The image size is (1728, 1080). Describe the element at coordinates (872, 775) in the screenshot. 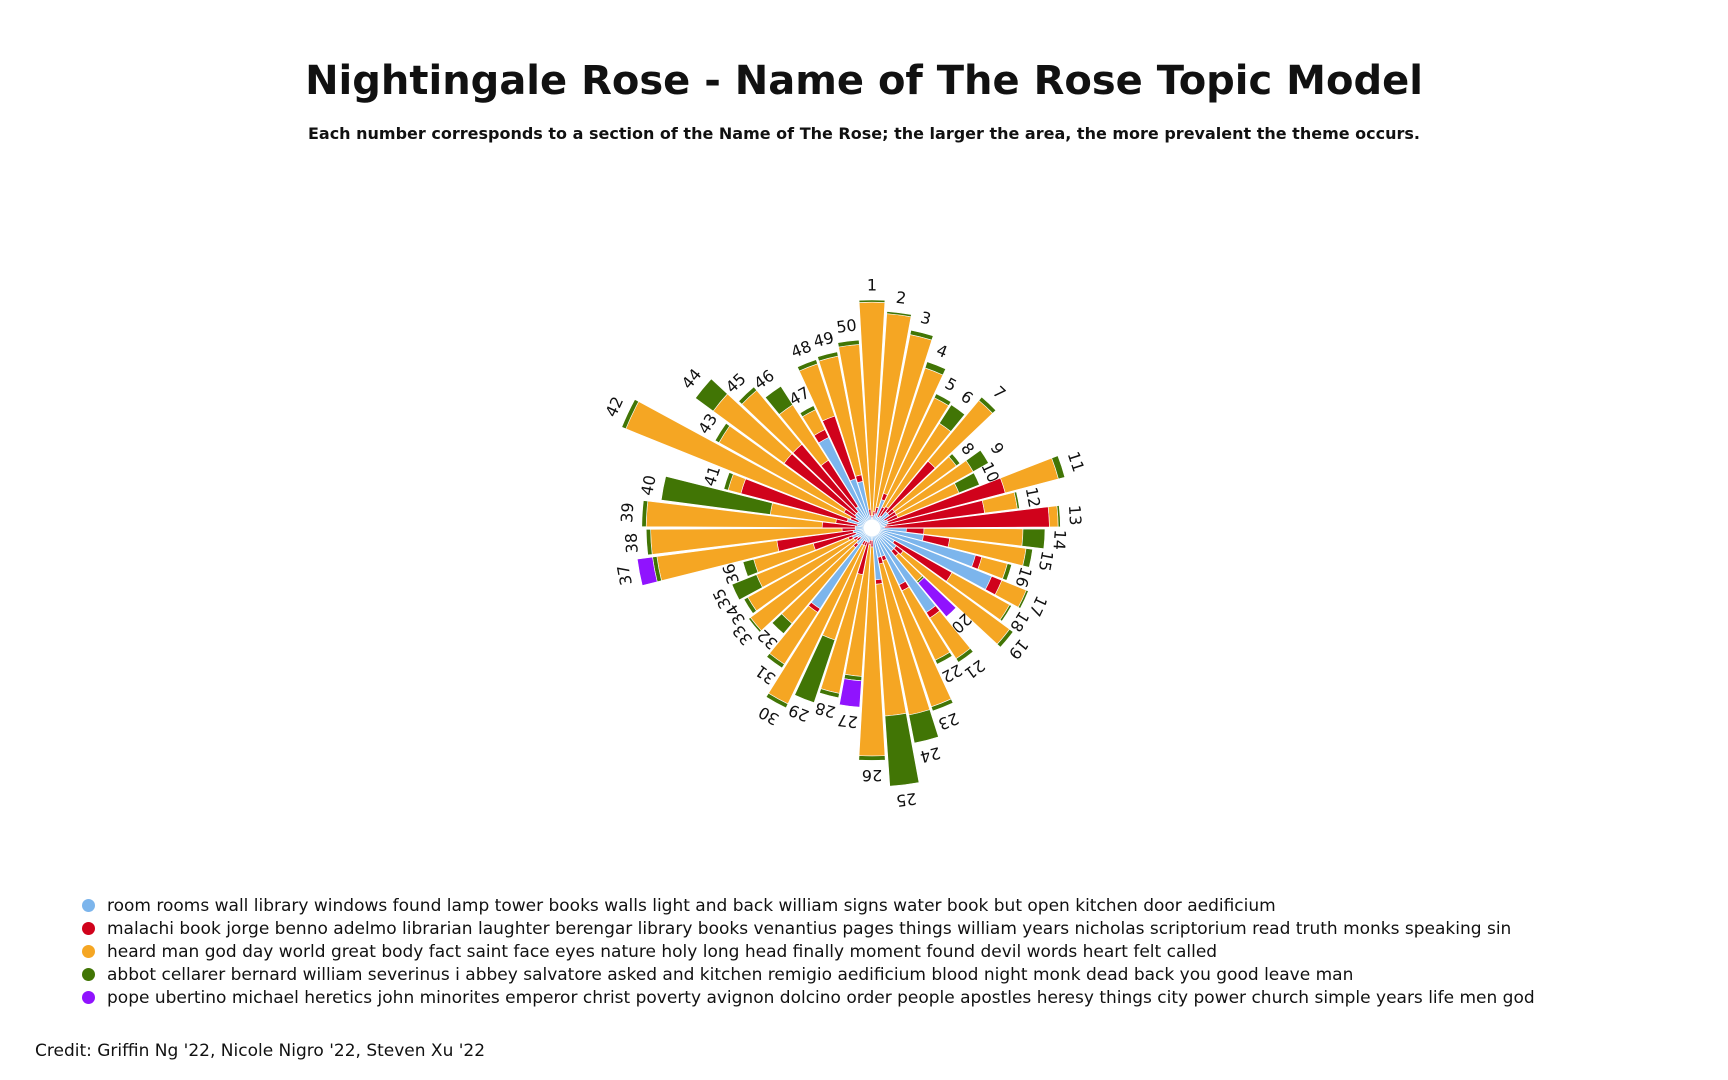

I see `category-label: 26` at that location.